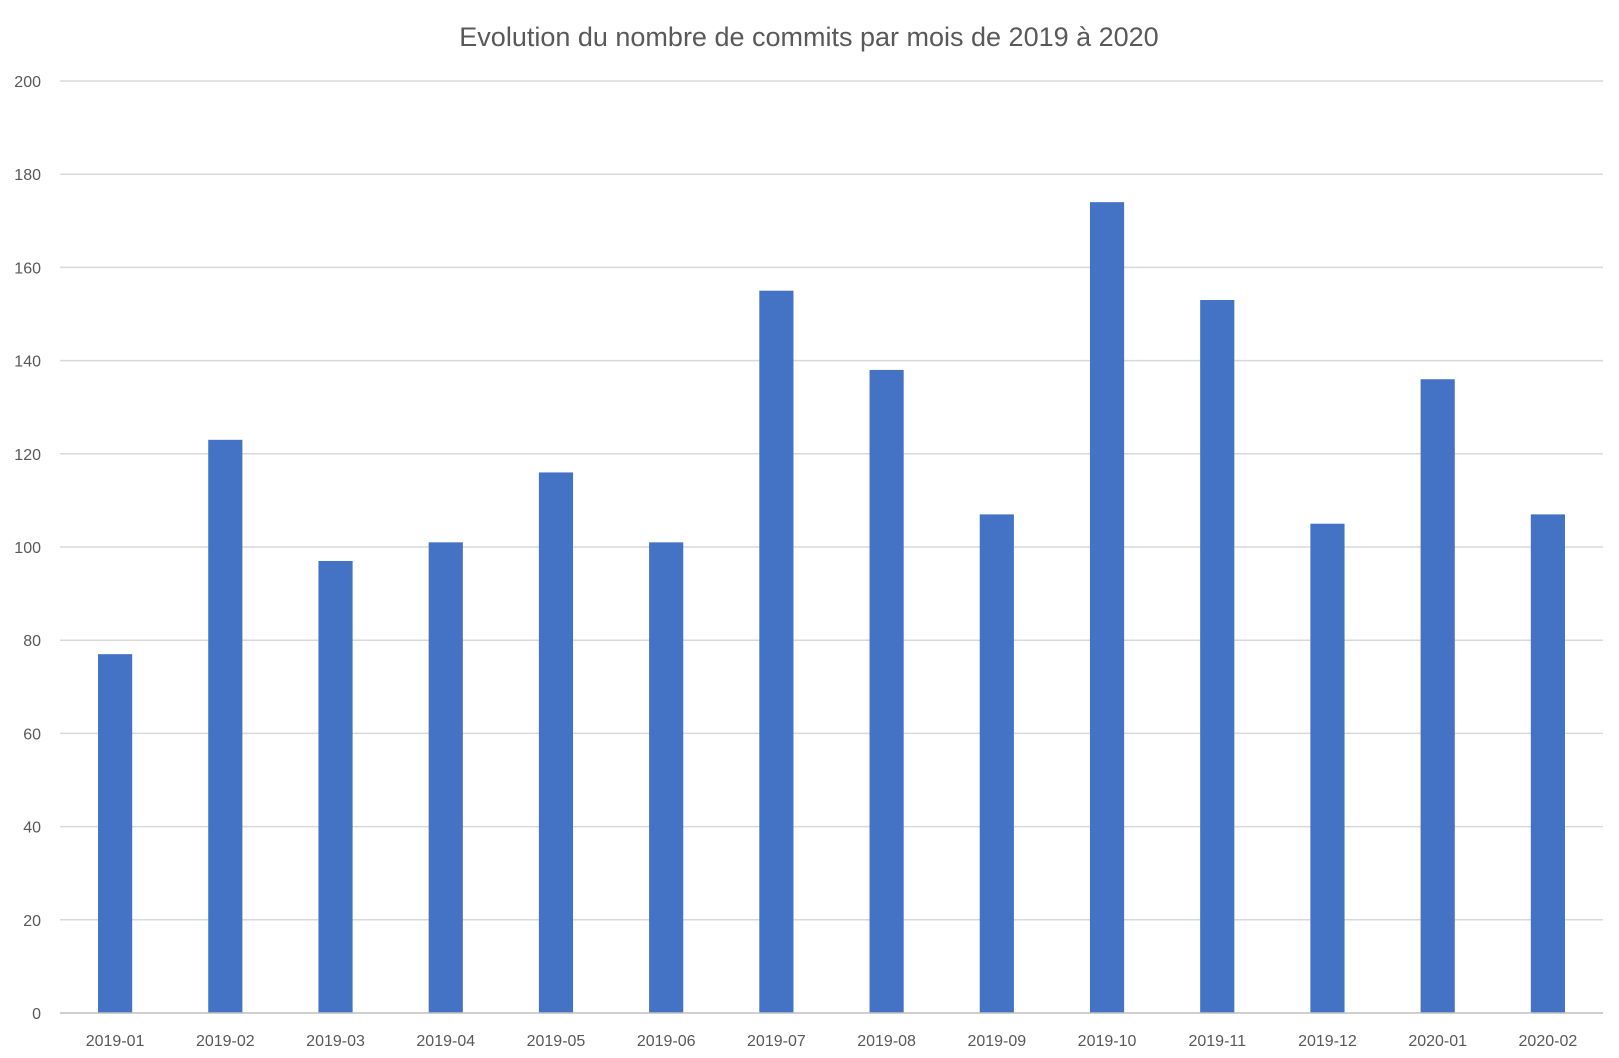  I want to click on y-tick-label: 100, so click(27, 548).